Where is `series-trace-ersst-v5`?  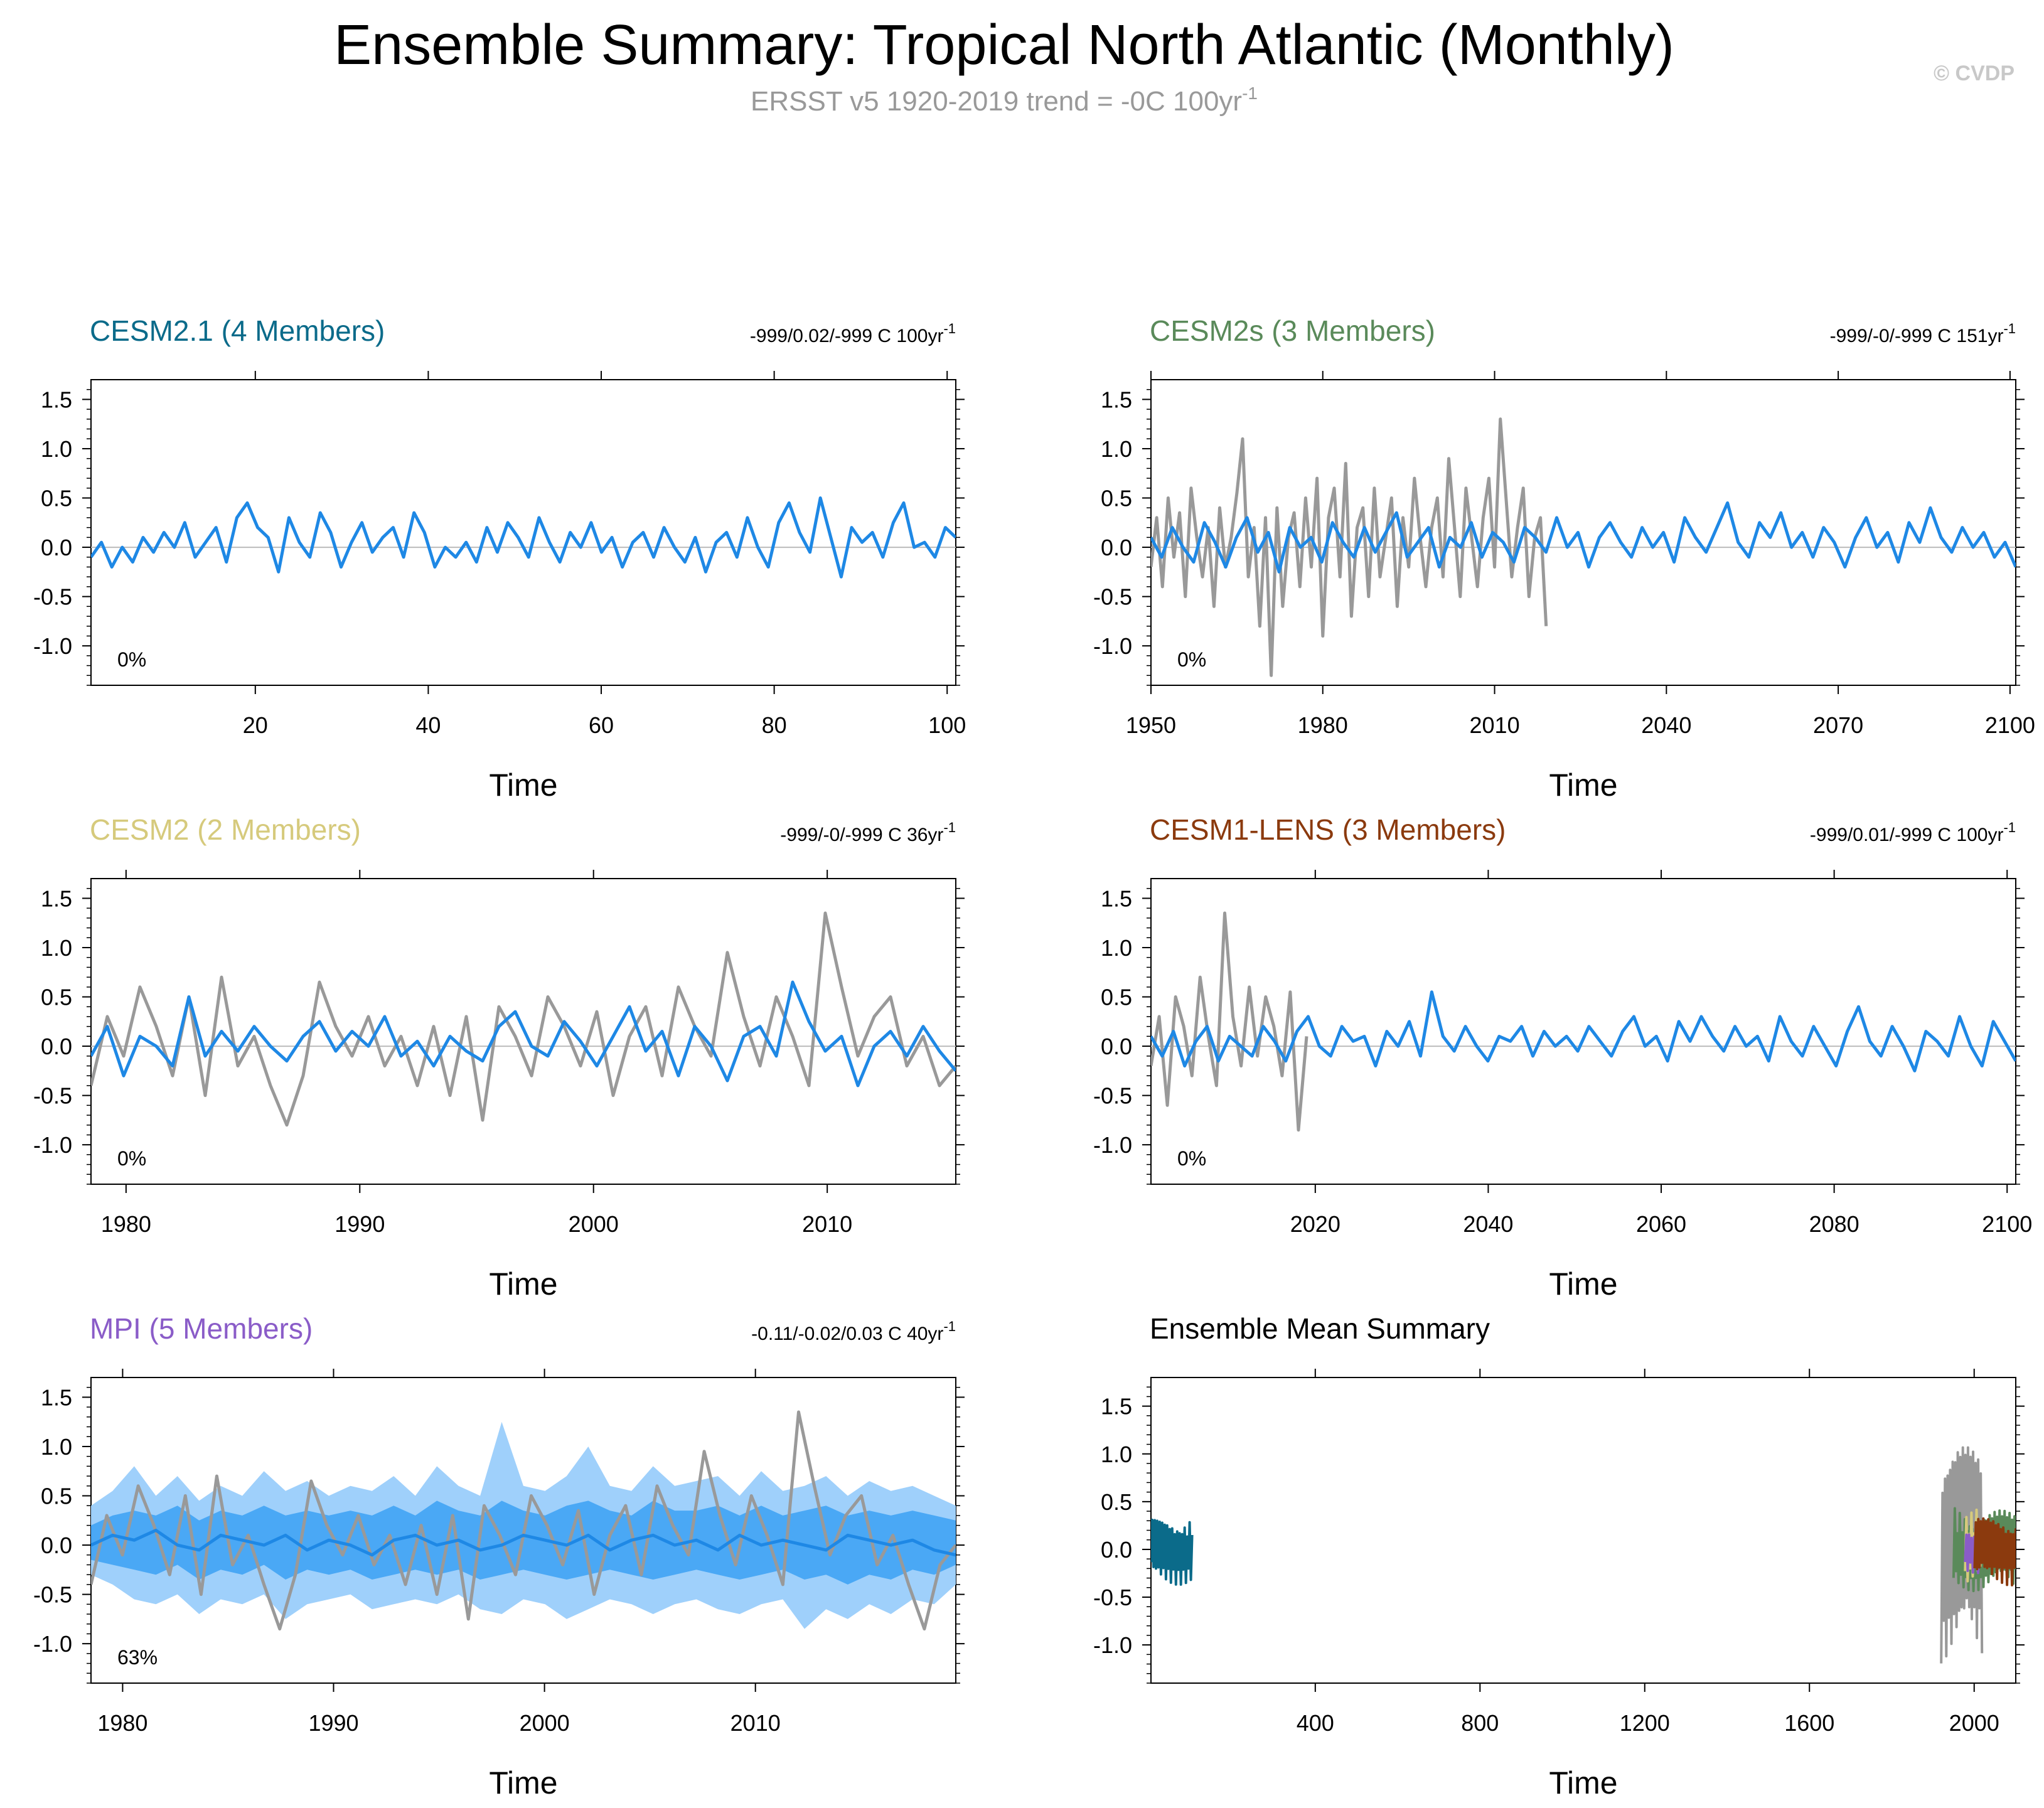 series-trace-ersst-v5 is located at coordinates (1962, 1555).